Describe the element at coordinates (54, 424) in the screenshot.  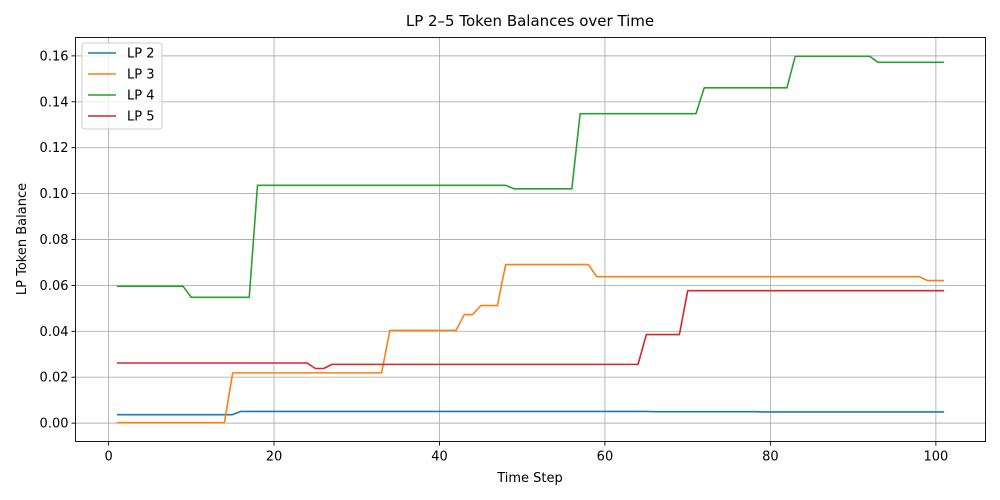
I see `y-tick-label: 0.00` at that location.